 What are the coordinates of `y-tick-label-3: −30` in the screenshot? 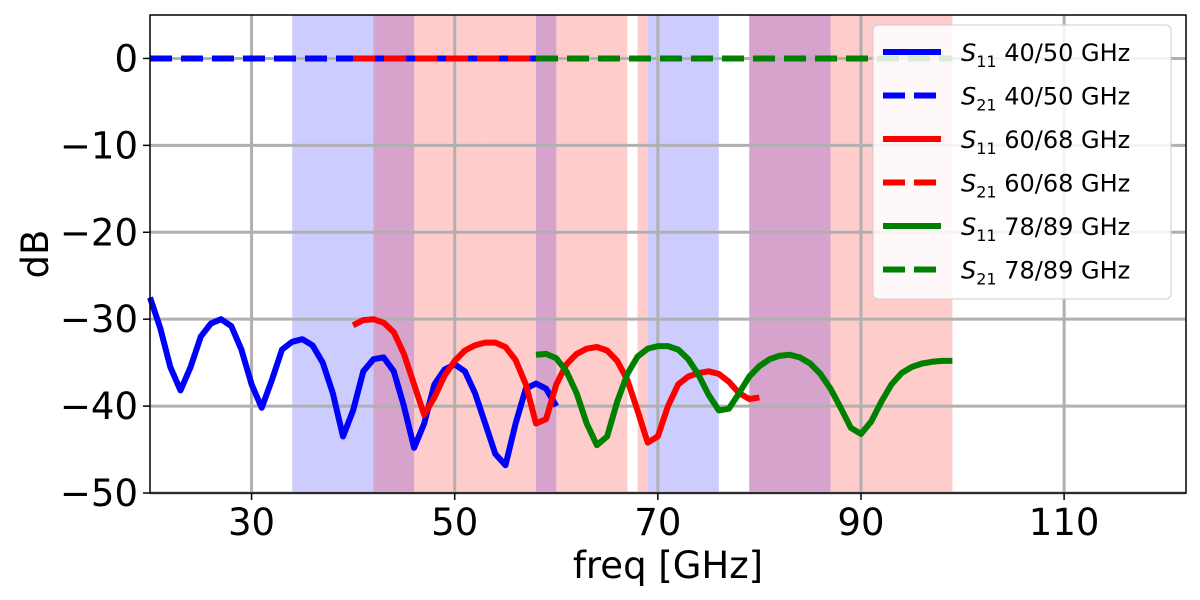 It's located at (99, 319).